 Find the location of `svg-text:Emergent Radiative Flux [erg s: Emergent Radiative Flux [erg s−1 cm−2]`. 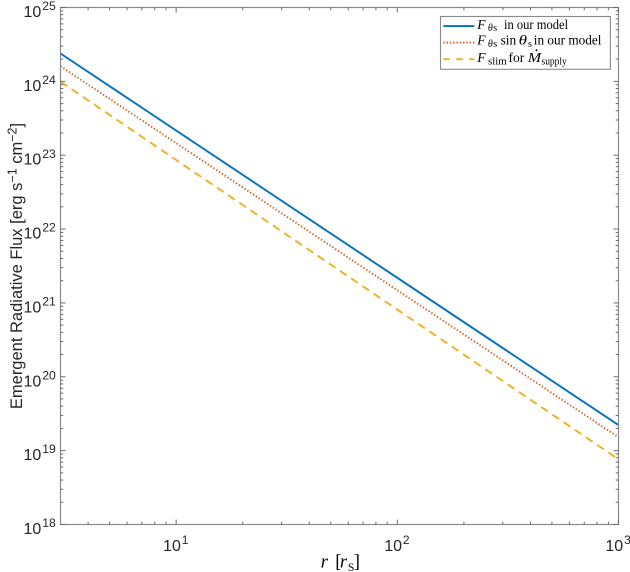

svg-text:Emergent Radiative Flux [erg s: Emergent Radiative Flux [erg s−1 cm−2] is located at coordinates (15, 266).